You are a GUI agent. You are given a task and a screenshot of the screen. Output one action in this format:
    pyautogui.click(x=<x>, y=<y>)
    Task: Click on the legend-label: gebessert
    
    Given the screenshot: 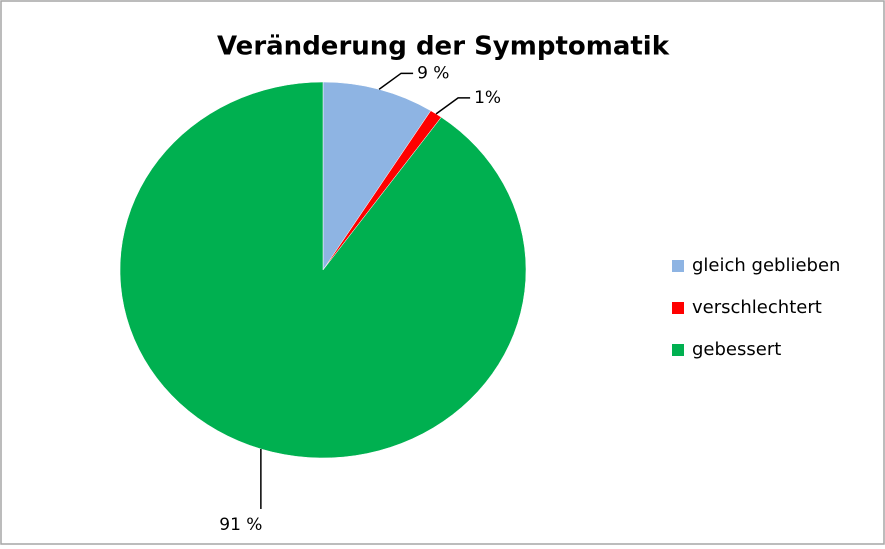 What is the action you would take?
    pyautogui.click(x=736, y=349)
    